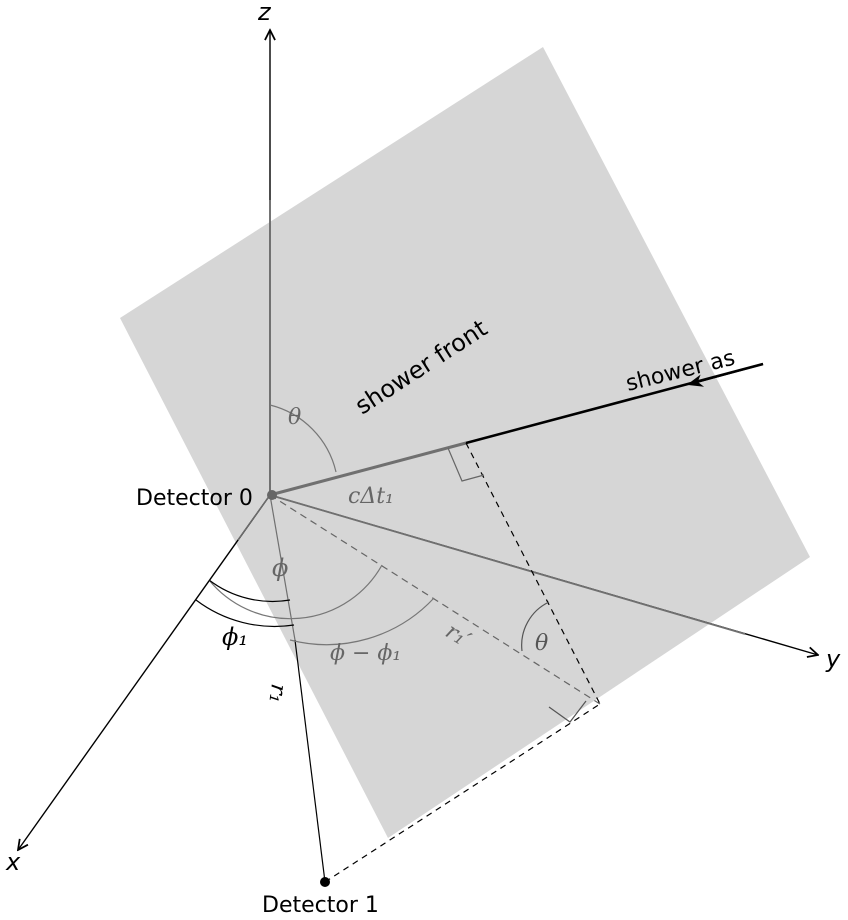 The image size is (848, 920). I want to click on y-axis-label: y, so click(833, 659).